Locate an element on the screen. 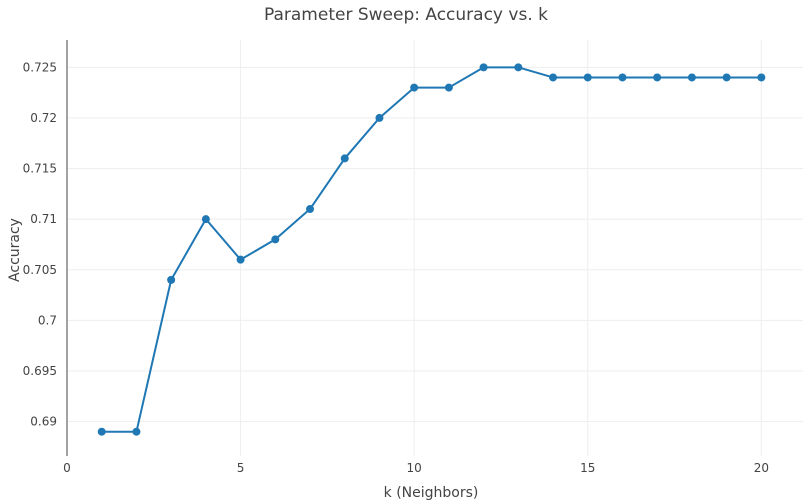 This screenshot has height=500, width=812. x-tick-label-4: 20 is located at coordinates (761, 468).